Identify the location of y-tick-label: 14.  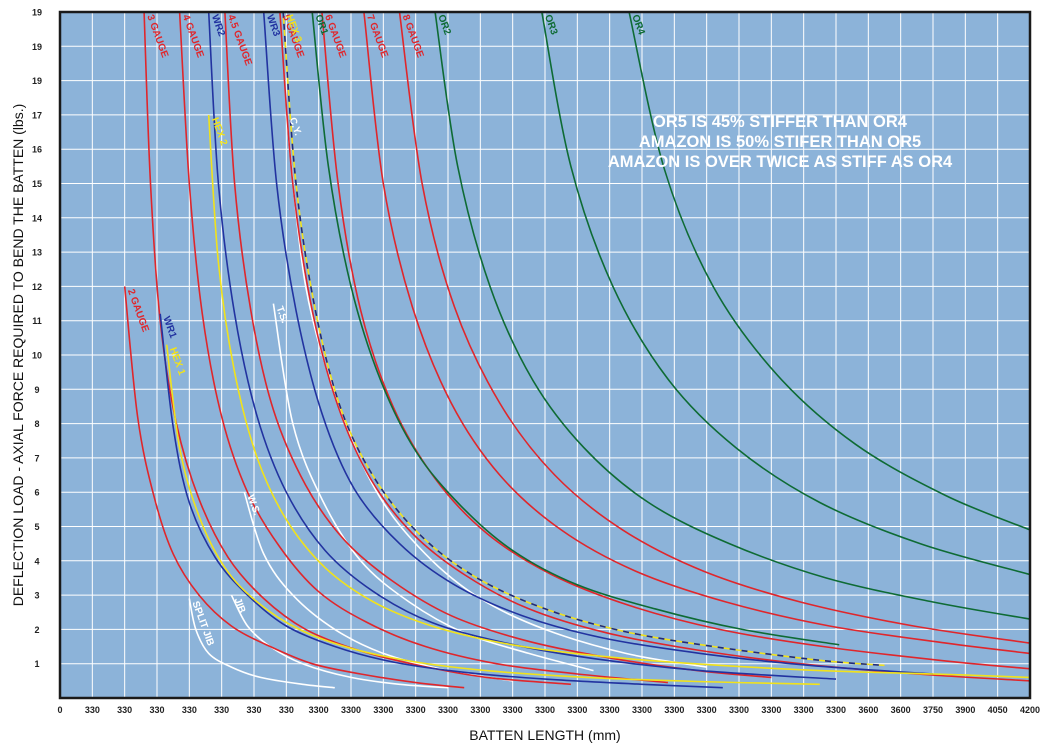
(37, 218).